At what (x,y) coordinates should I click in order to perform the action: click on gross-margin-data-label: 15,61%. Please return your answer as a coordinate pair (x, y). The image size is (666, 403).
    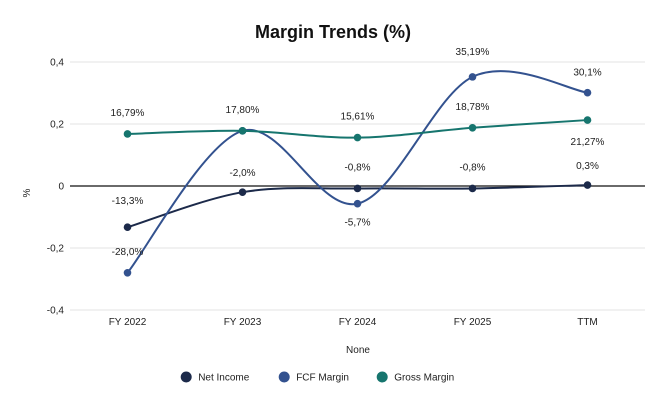
    Looking at the image, I should click on (358, 117).